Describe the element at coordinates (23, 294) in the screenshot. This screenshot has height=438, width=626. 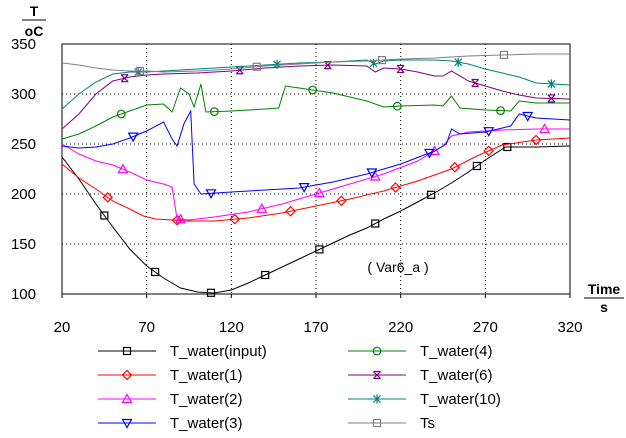
I see `y-tick-label: 100` at that location.